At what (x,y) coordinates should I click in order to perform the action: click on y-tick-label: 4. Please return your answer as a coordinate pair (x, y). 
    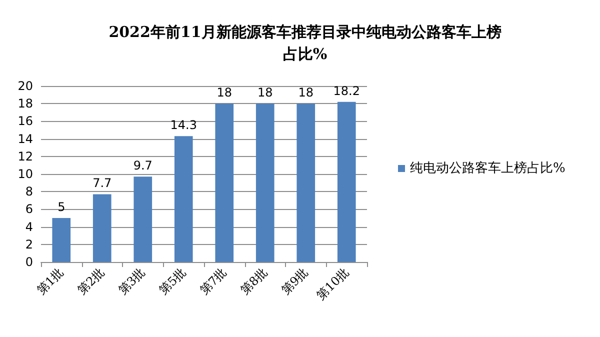
    Looking at the image, I should click on (29, 227).